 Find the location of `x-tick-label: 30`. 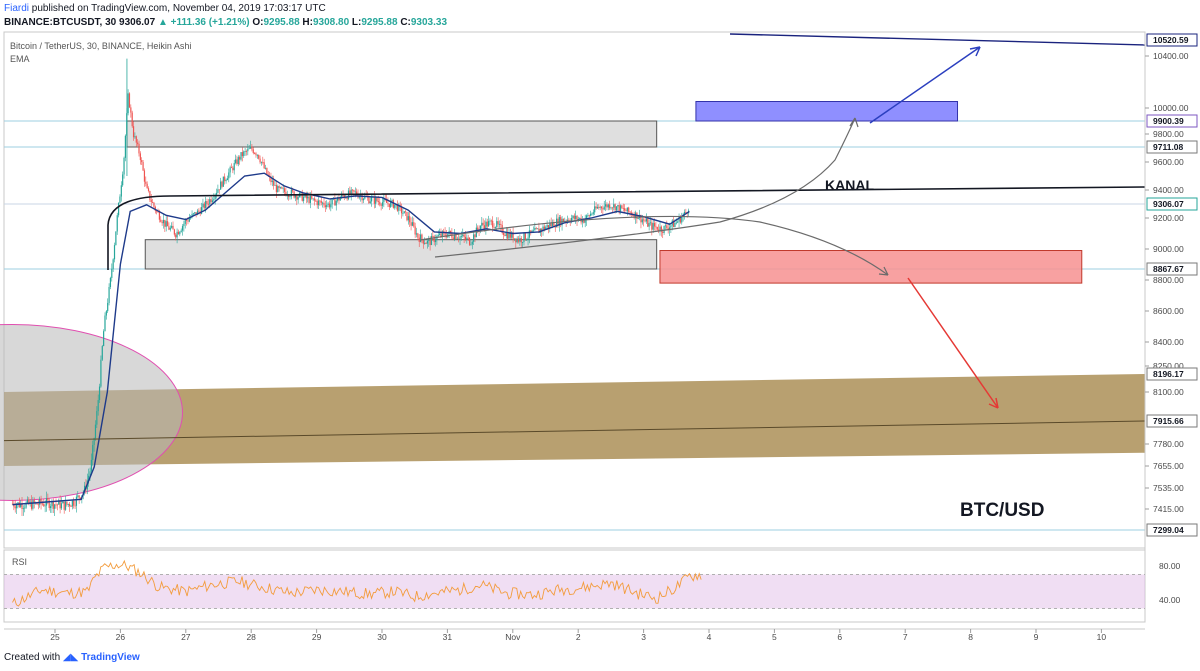

x-tick-label: 30 is located at coordinates (382, 637).